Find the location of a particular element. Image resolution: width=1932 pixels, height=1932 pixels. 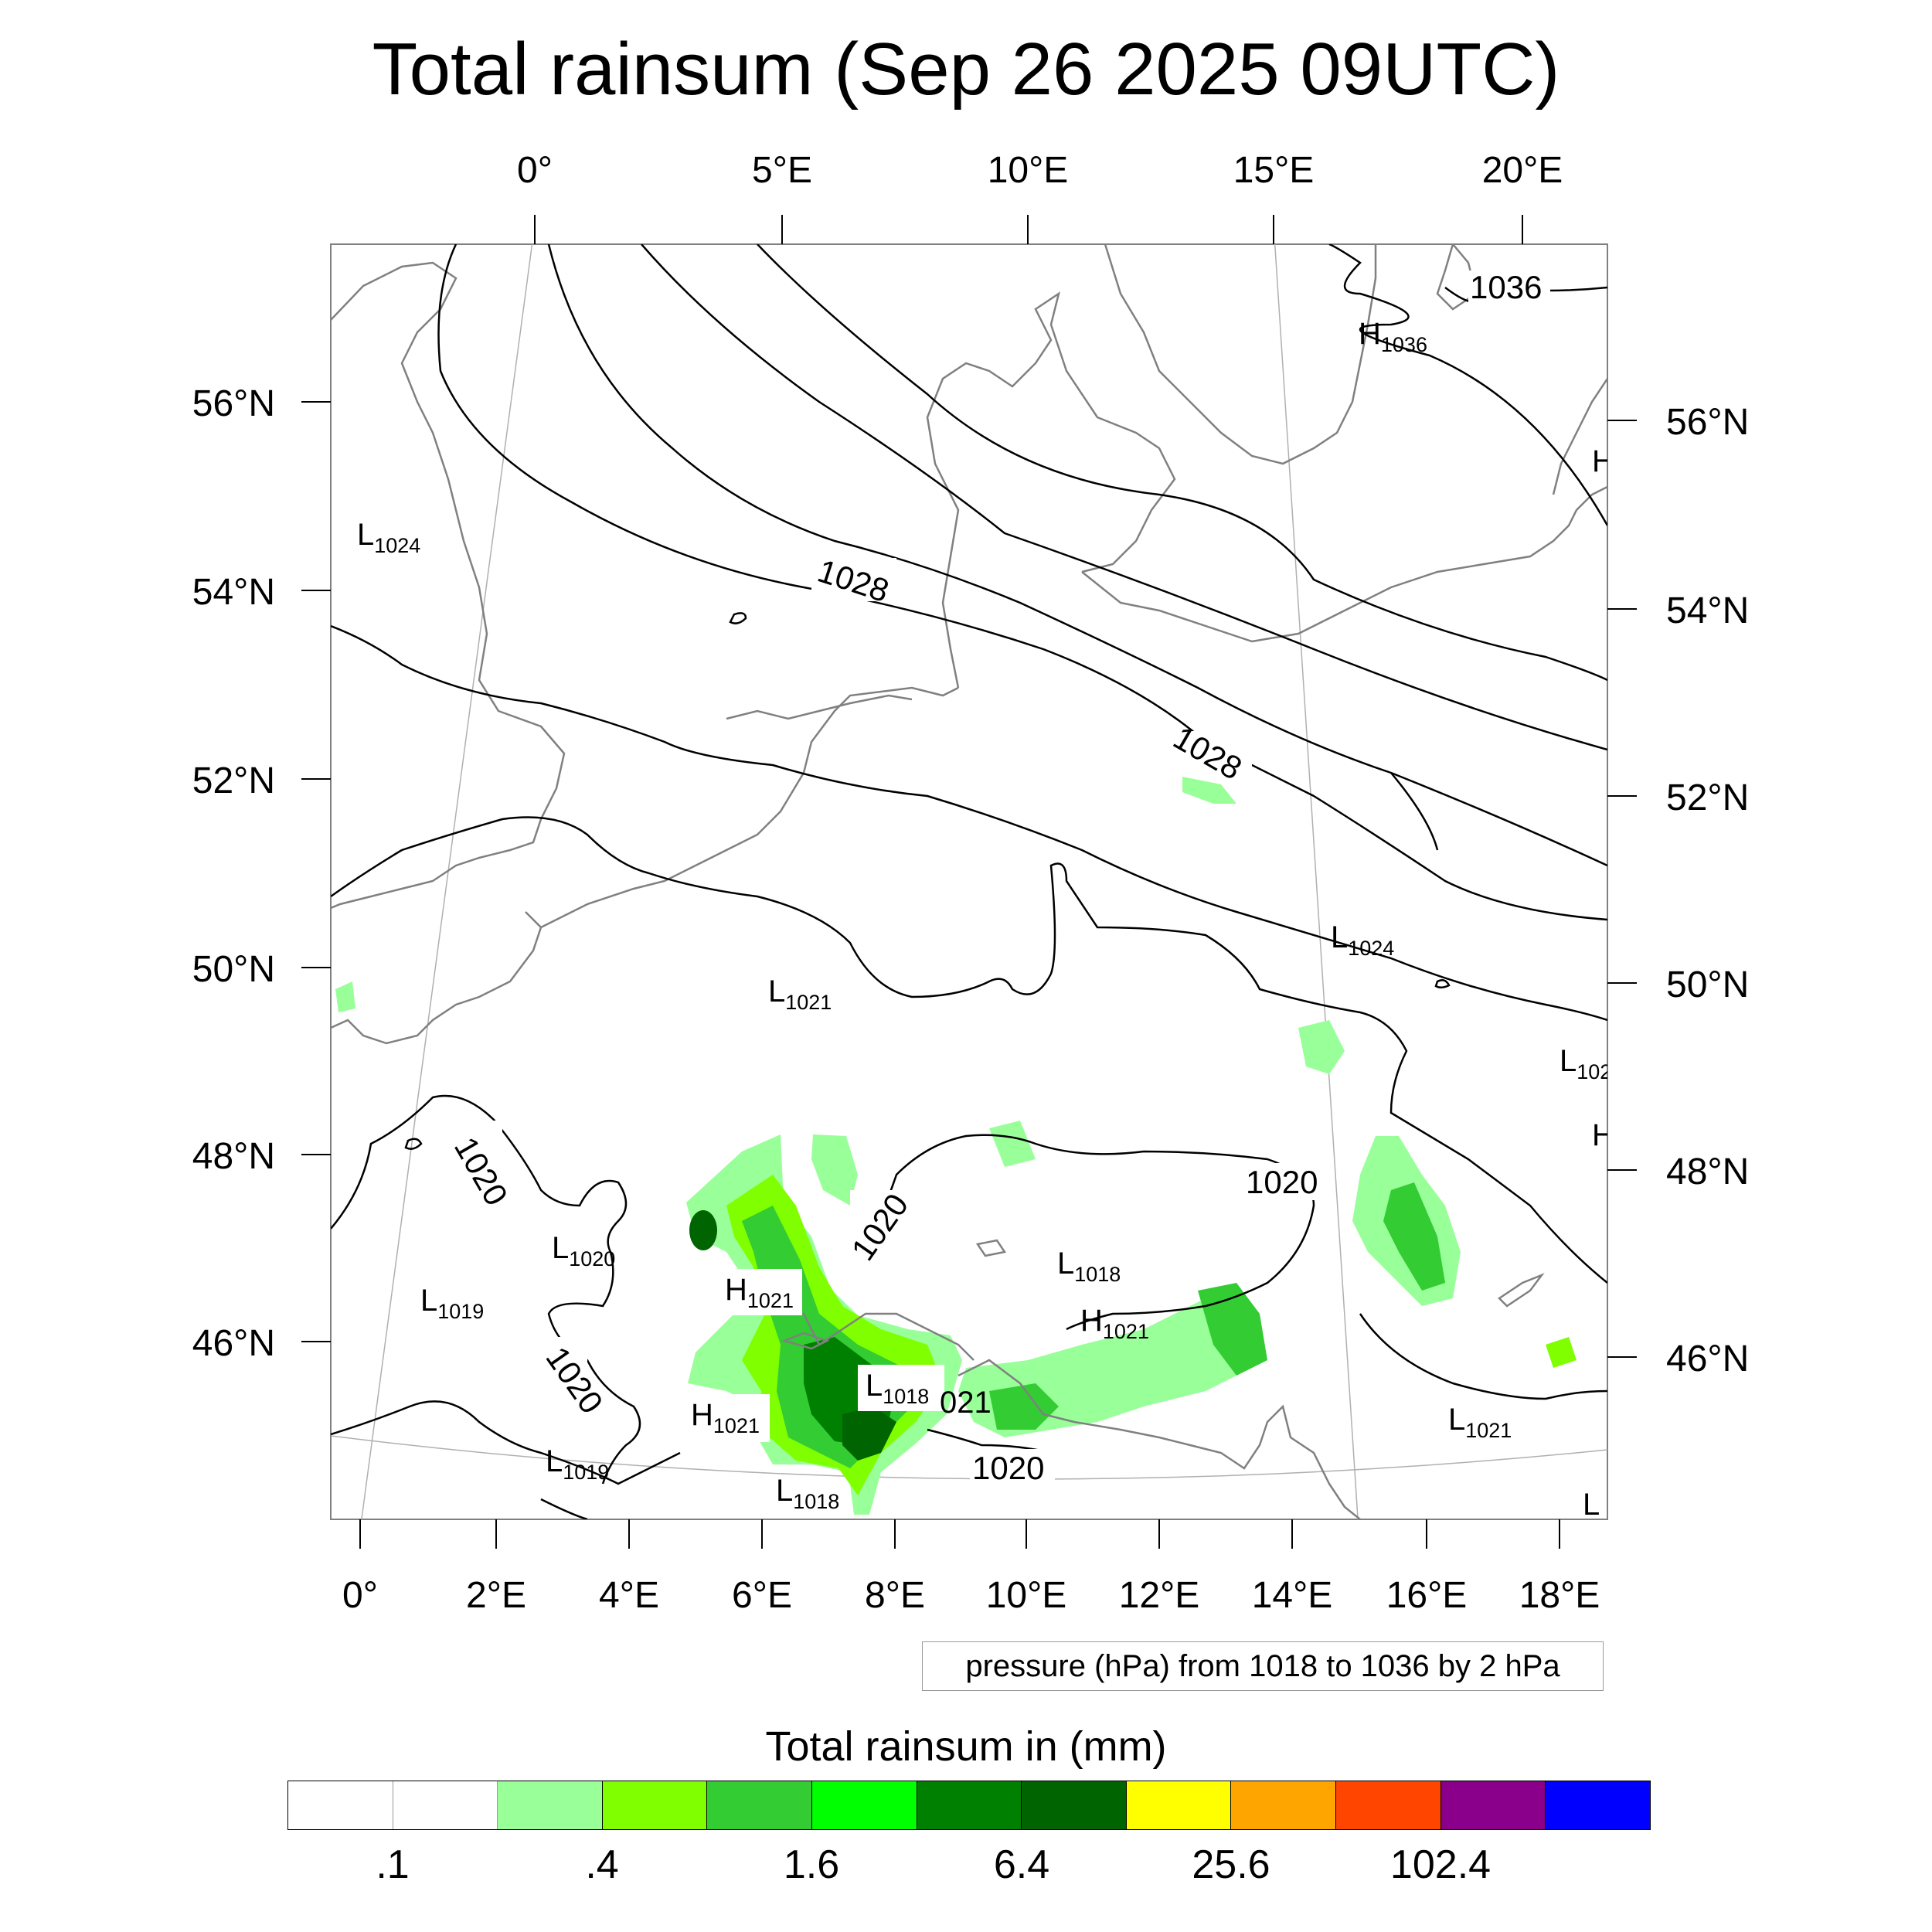

coastline-baltic-east is located at coordinates (1457, 277).